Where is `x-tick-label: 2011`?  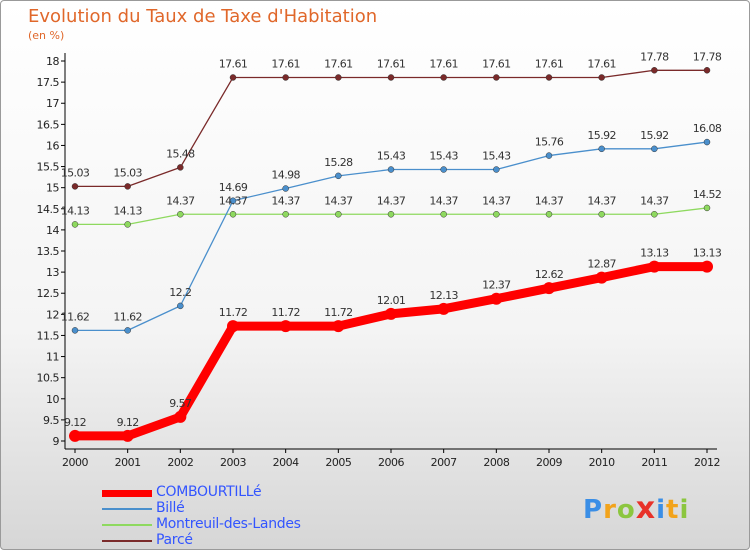
x-tick-label: 2011 is located at coordinates (654, 462).